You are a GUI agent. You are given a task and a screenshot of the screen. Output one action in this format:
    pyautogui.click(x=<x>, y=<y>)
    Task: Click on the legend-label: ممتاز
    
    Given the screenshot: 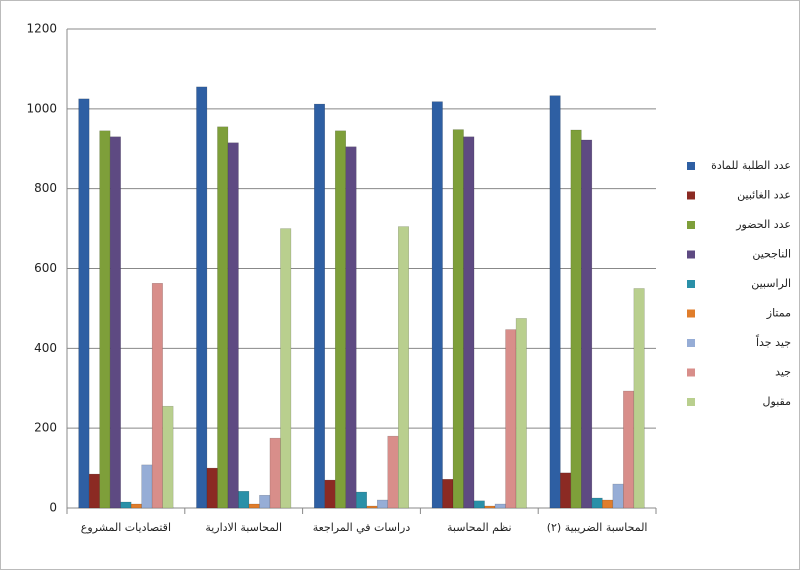 What is the action you would take?
    pyautogui.click(x=778, y=313)
    